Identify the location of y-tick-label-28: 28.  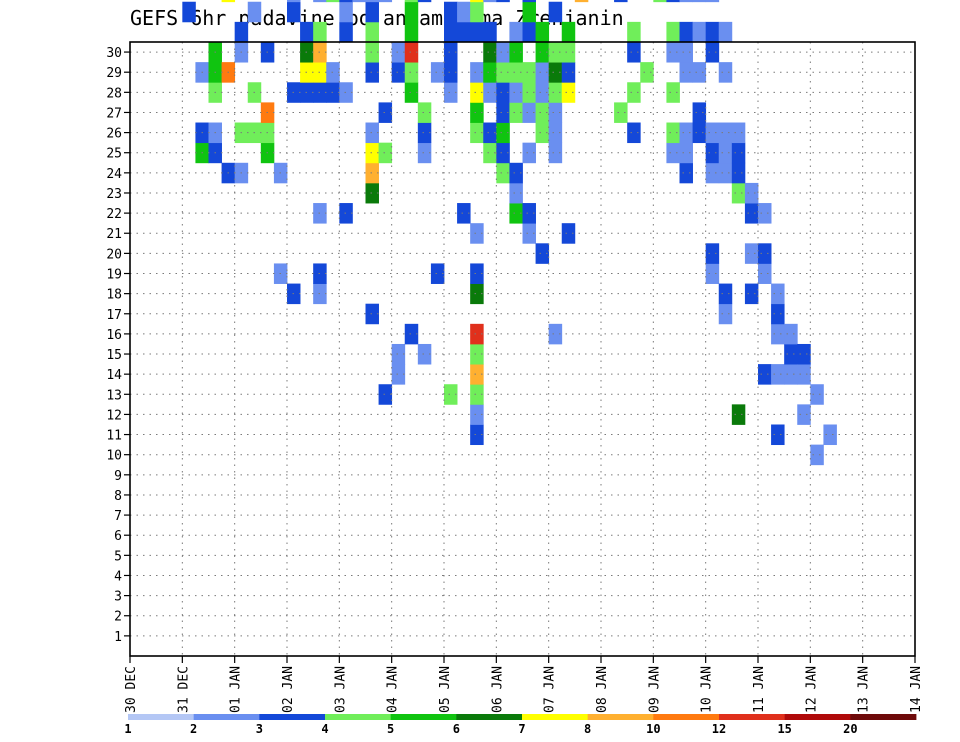
(114, 93).